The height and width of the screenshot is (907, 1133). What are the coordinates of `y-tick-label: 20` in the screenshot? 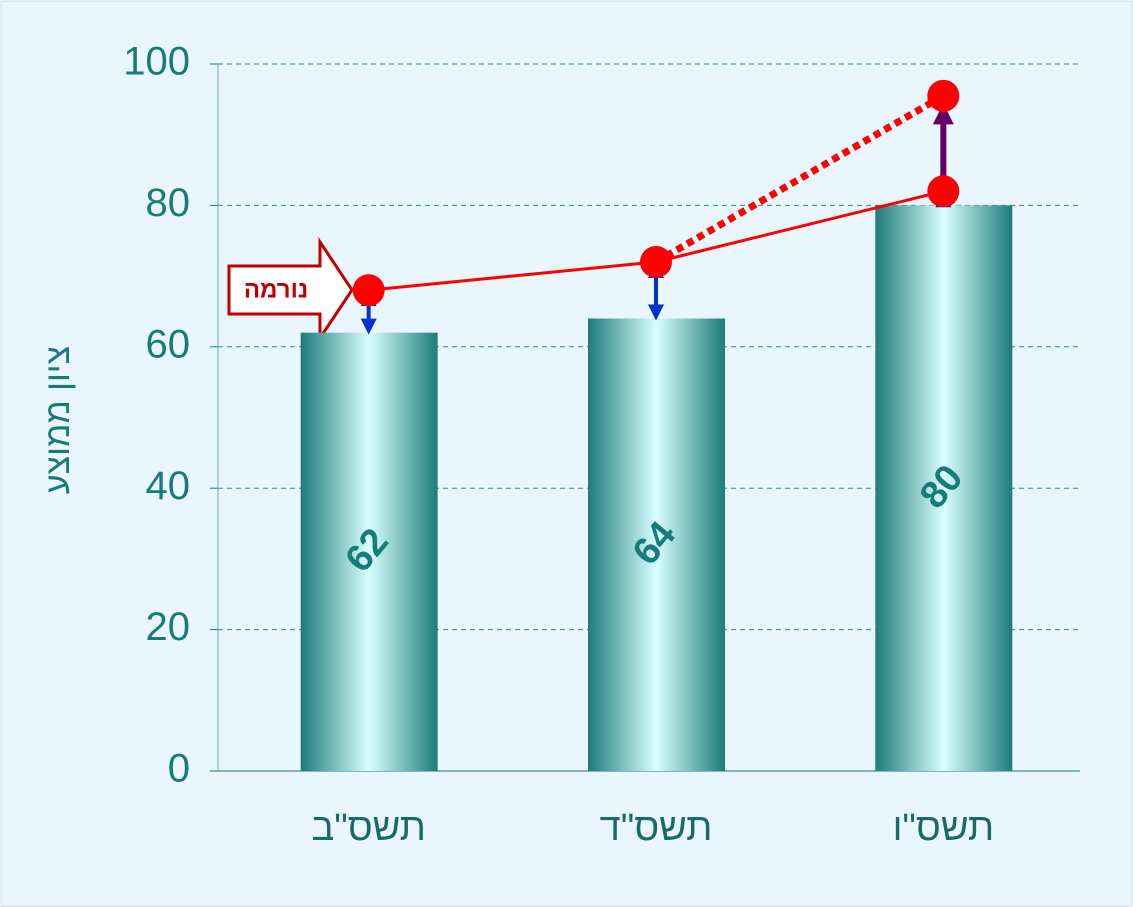 It's located at (168, 627).